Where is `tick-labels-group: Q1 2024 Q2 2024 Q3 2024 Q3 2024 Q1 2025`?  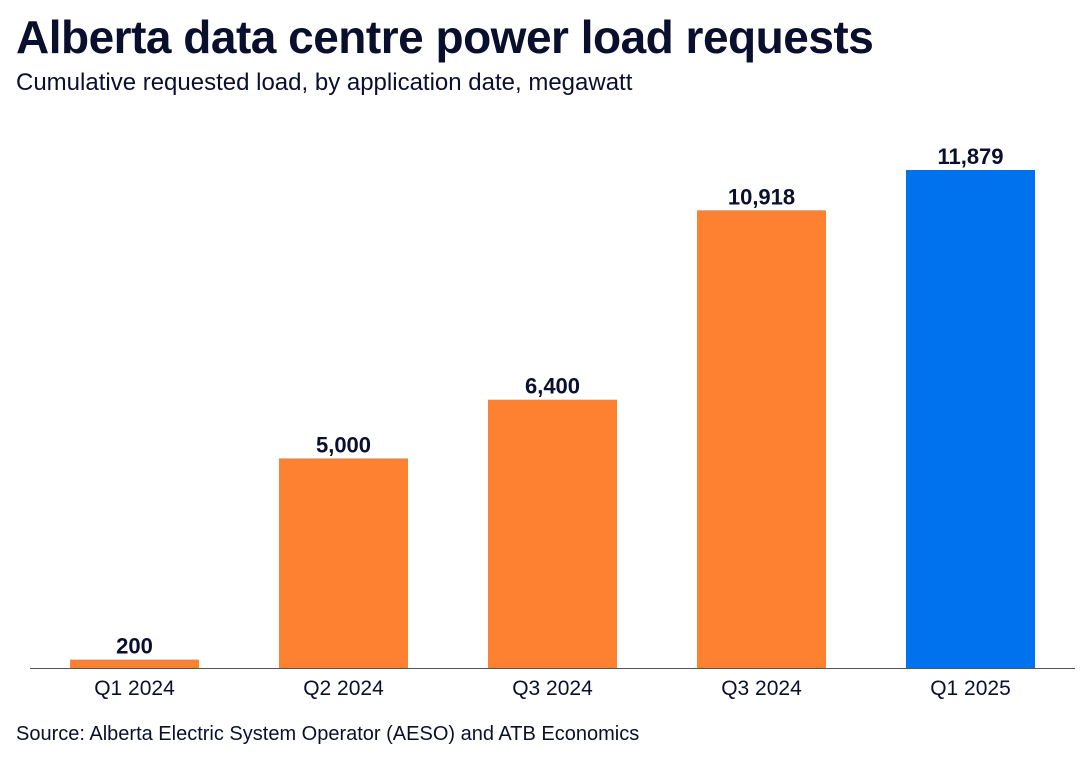 tick-labels-group: Q1 2024 Q2 2024 Q3 2024 Q3 2024 Q1 2025 is located at coordinates (552, 688).